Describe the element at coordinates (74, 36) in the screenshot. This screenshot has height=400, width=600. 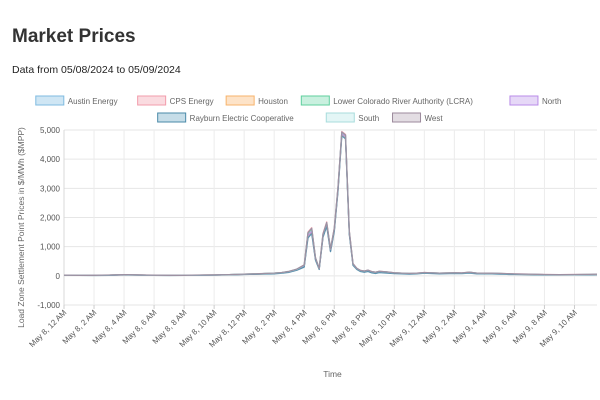
I see `page-title: Market Prices` at that location.